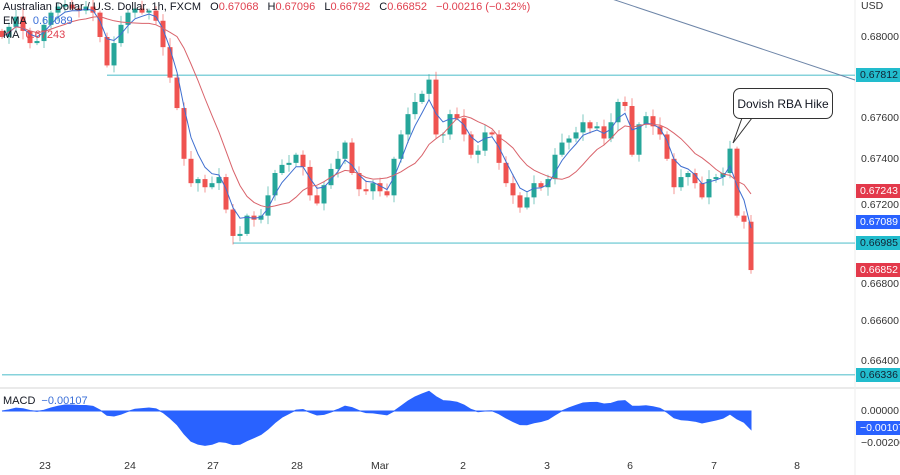  I want to click on price-price-badge: 0.66852, so click(878, 270).